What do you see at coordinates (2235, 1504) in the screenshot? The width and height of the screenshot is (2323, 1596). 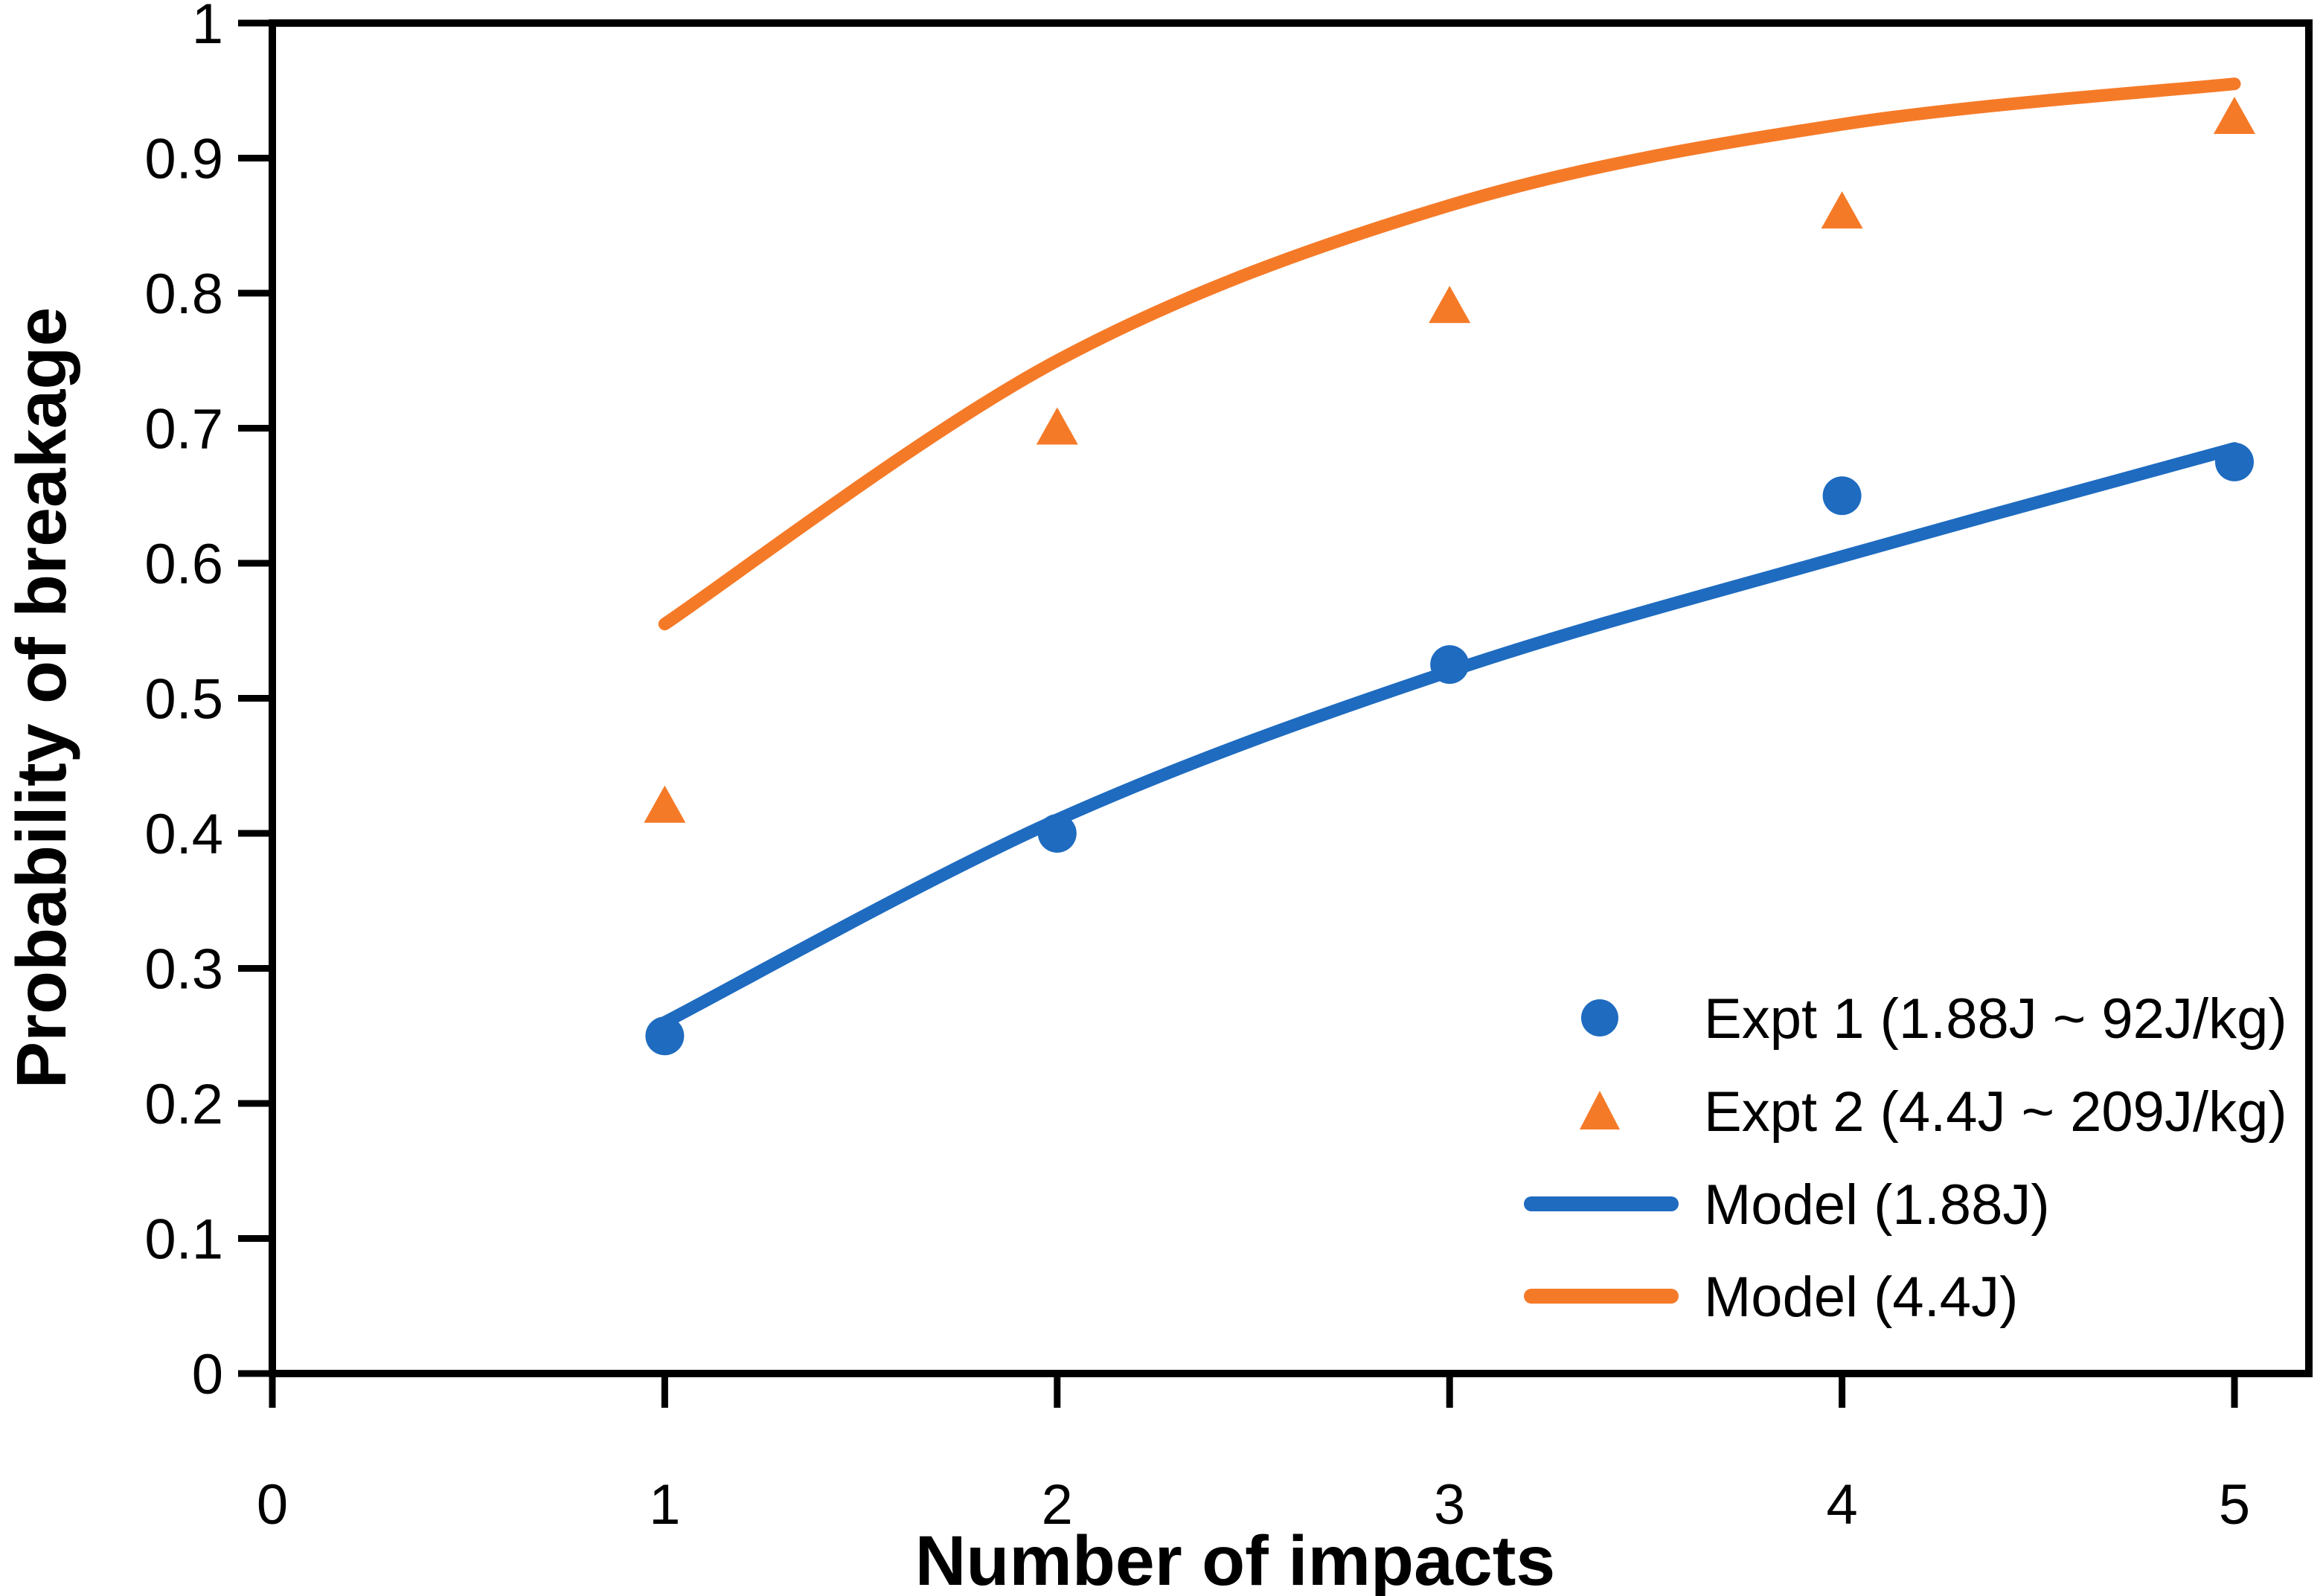 I see `x-tick-label: 5` at bounding box center [2235, 1504].